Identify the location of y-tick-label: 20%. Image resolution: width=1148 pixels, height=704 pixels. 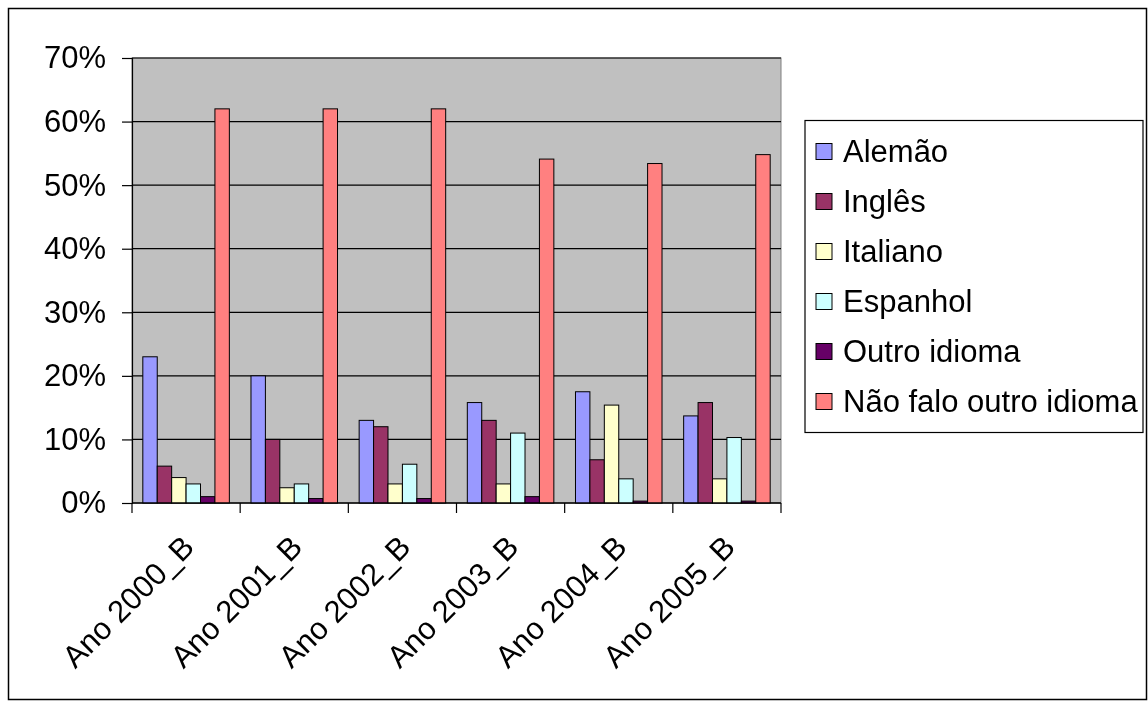
(74, 376).